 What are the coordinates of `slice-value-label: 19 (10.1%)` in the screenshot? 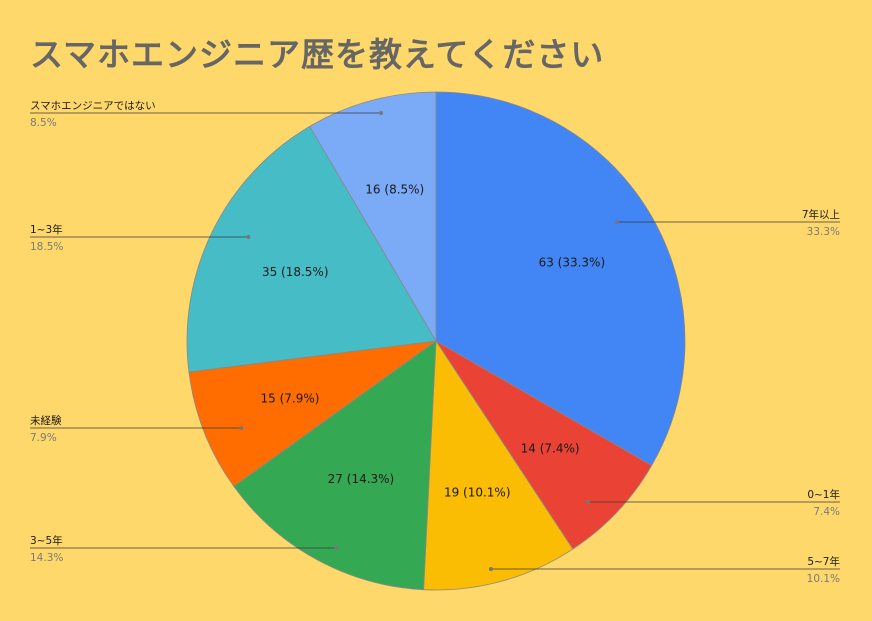 It's located at (477, 492).